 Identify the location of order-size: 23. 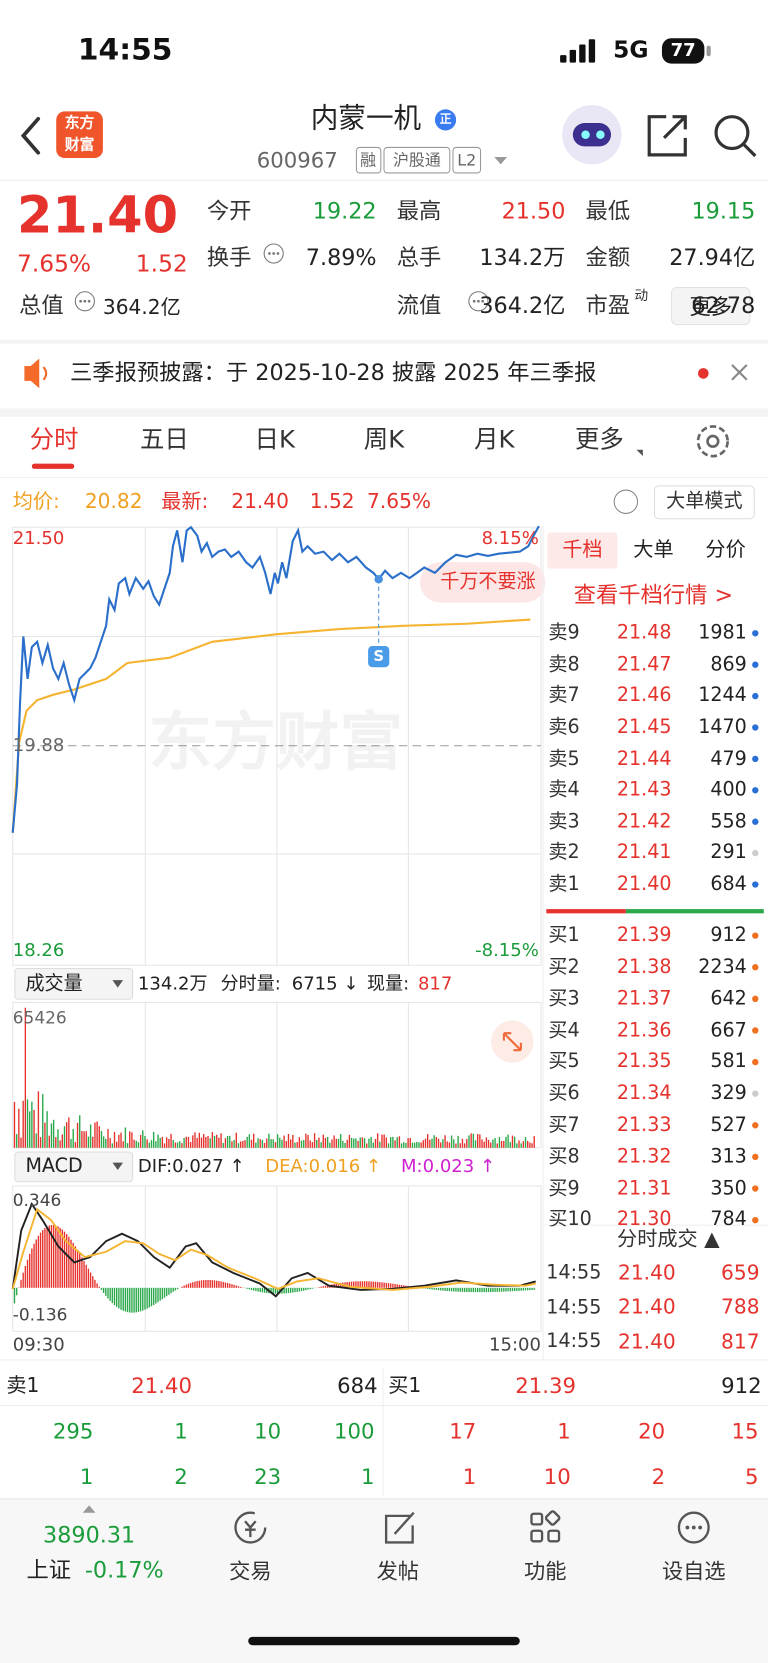
(268, 1476).